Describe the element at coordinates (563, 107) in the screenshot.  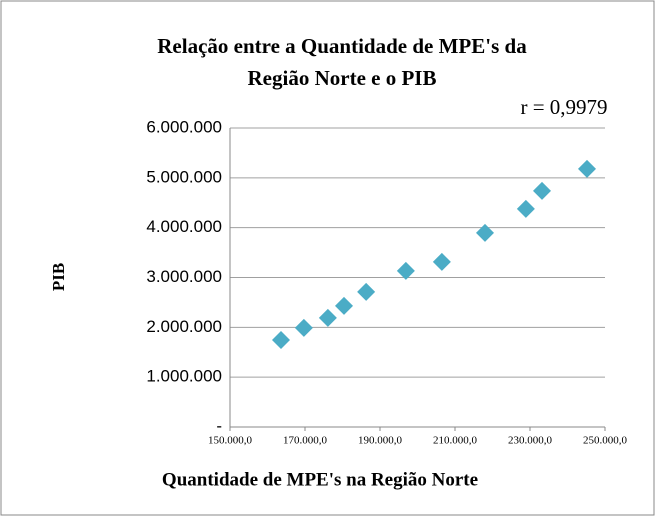
I see `annotation: r = 0,9979` at that location.